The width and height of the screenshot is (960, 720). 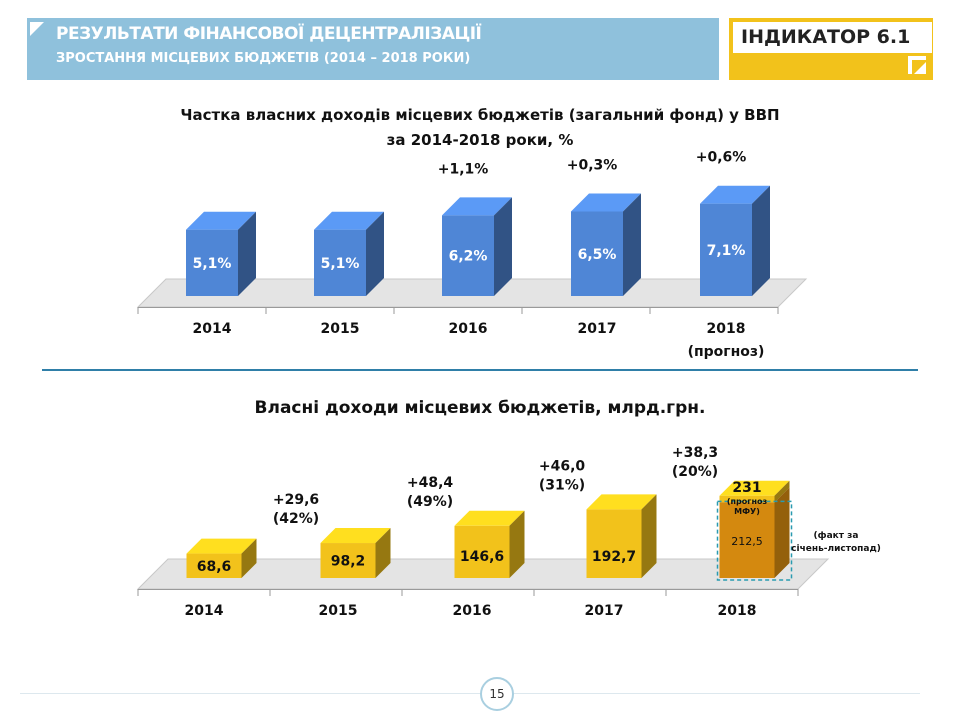 I want to click on chart1-category-label: 2014, so click(x=212, y=329).